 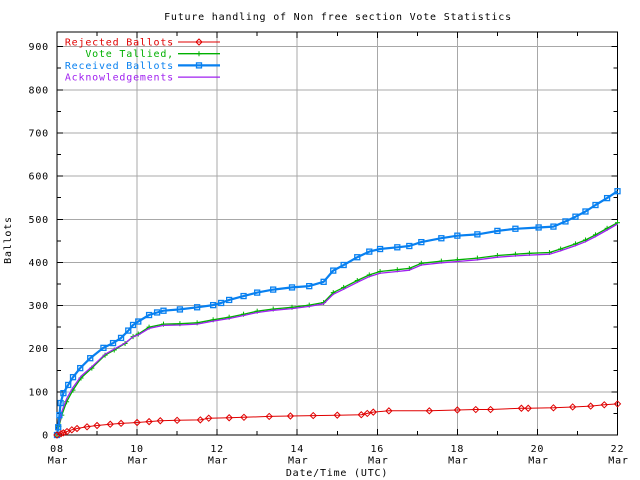 What do you see at coordinates (39, 47) in the screenshot?
I see `y-tick-label: 900` at bounding box center [39, 47].